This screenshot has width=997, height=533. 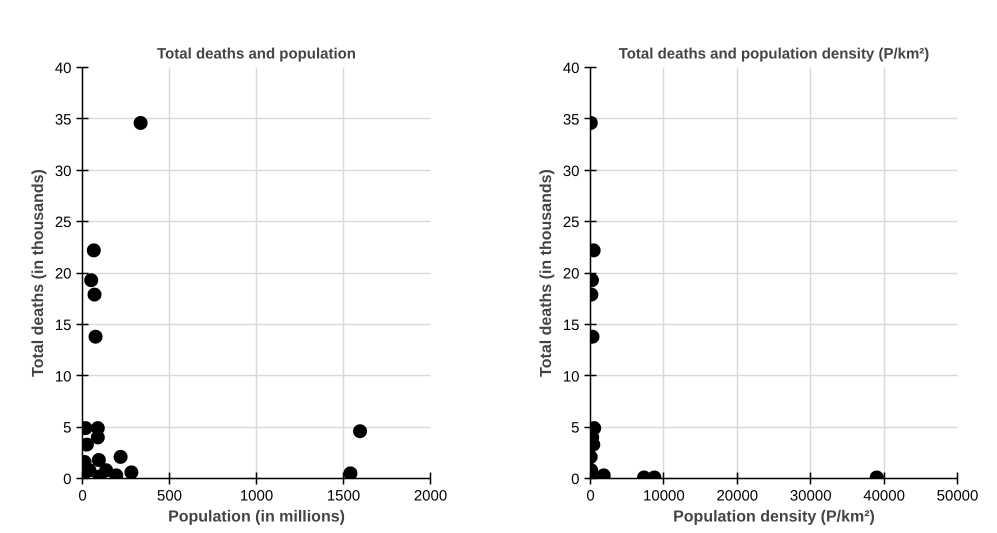 What do you see at coordinates (737, 496) in the screenshot?
I see `x-tick-label: 20000` at bounding box center [737, 496].